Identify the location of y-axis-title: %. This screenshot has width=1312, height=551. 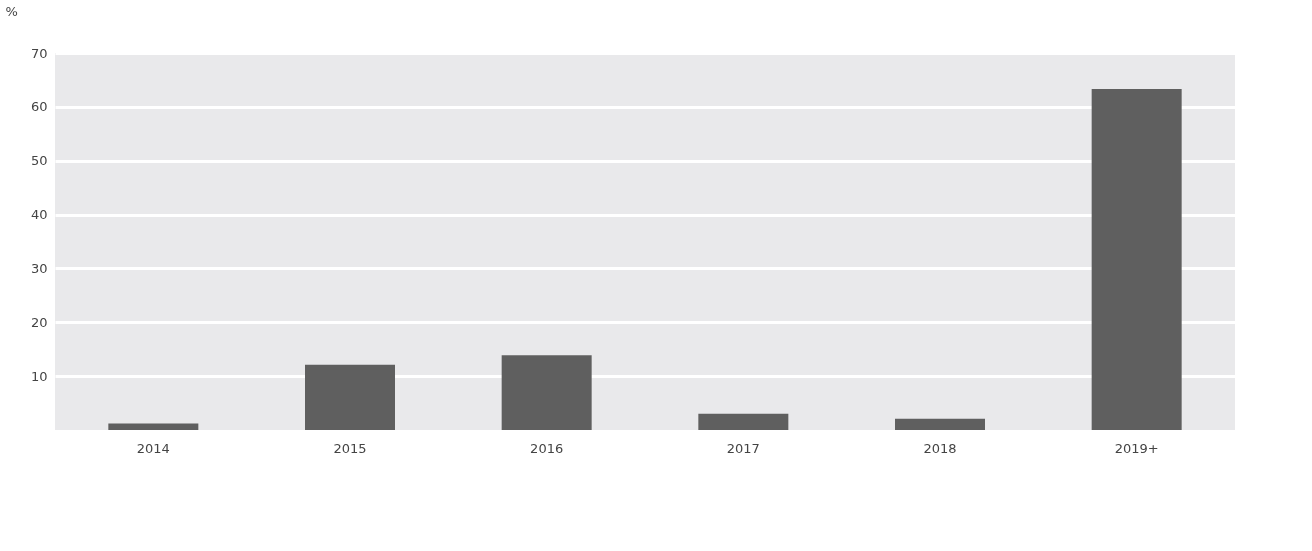
(11, 11).